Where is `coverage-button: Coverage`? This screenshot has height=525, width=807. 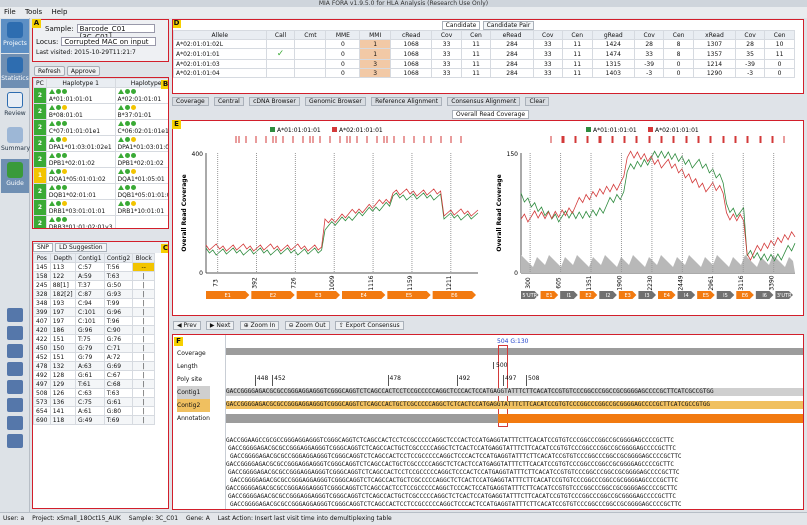 coverage-button: Coverage is located at coordinates (190, 101).